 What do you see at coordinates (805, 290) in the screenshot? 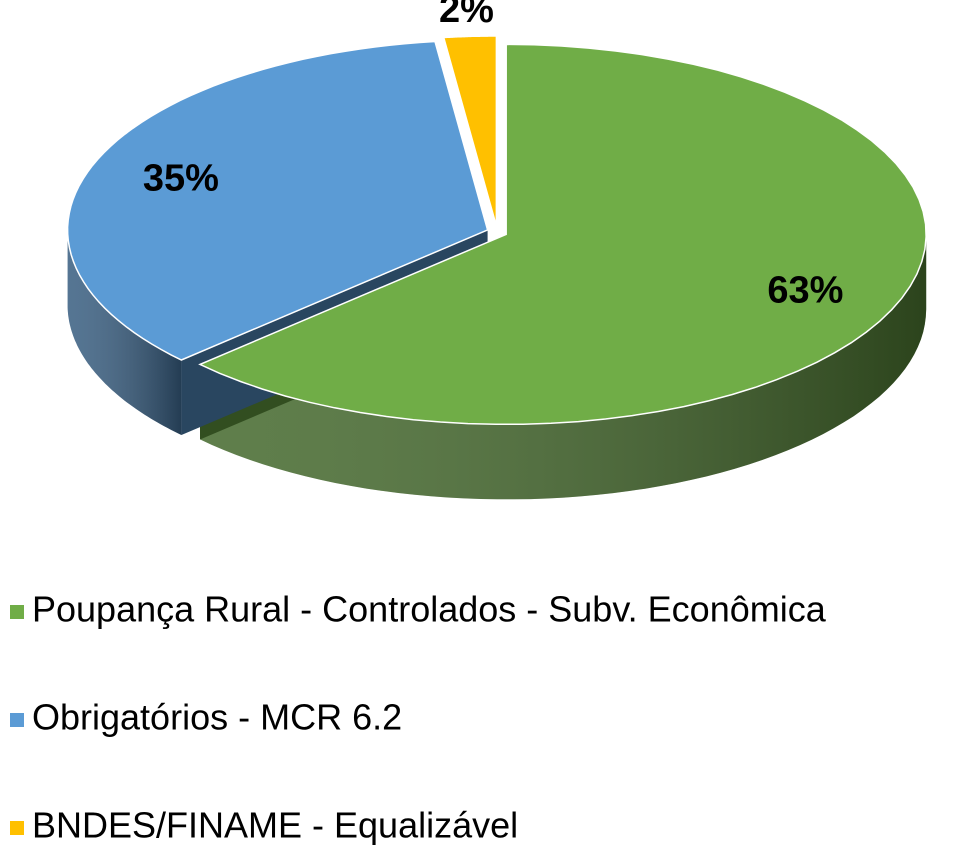
I see `value-label: 63%` at bounding box center [805, 290].